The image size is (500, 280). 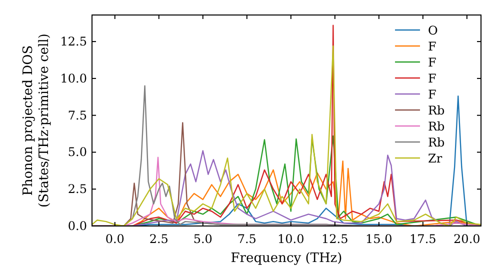 I want to click on x-tick-label: 5.0, so click(x=202, y=239).